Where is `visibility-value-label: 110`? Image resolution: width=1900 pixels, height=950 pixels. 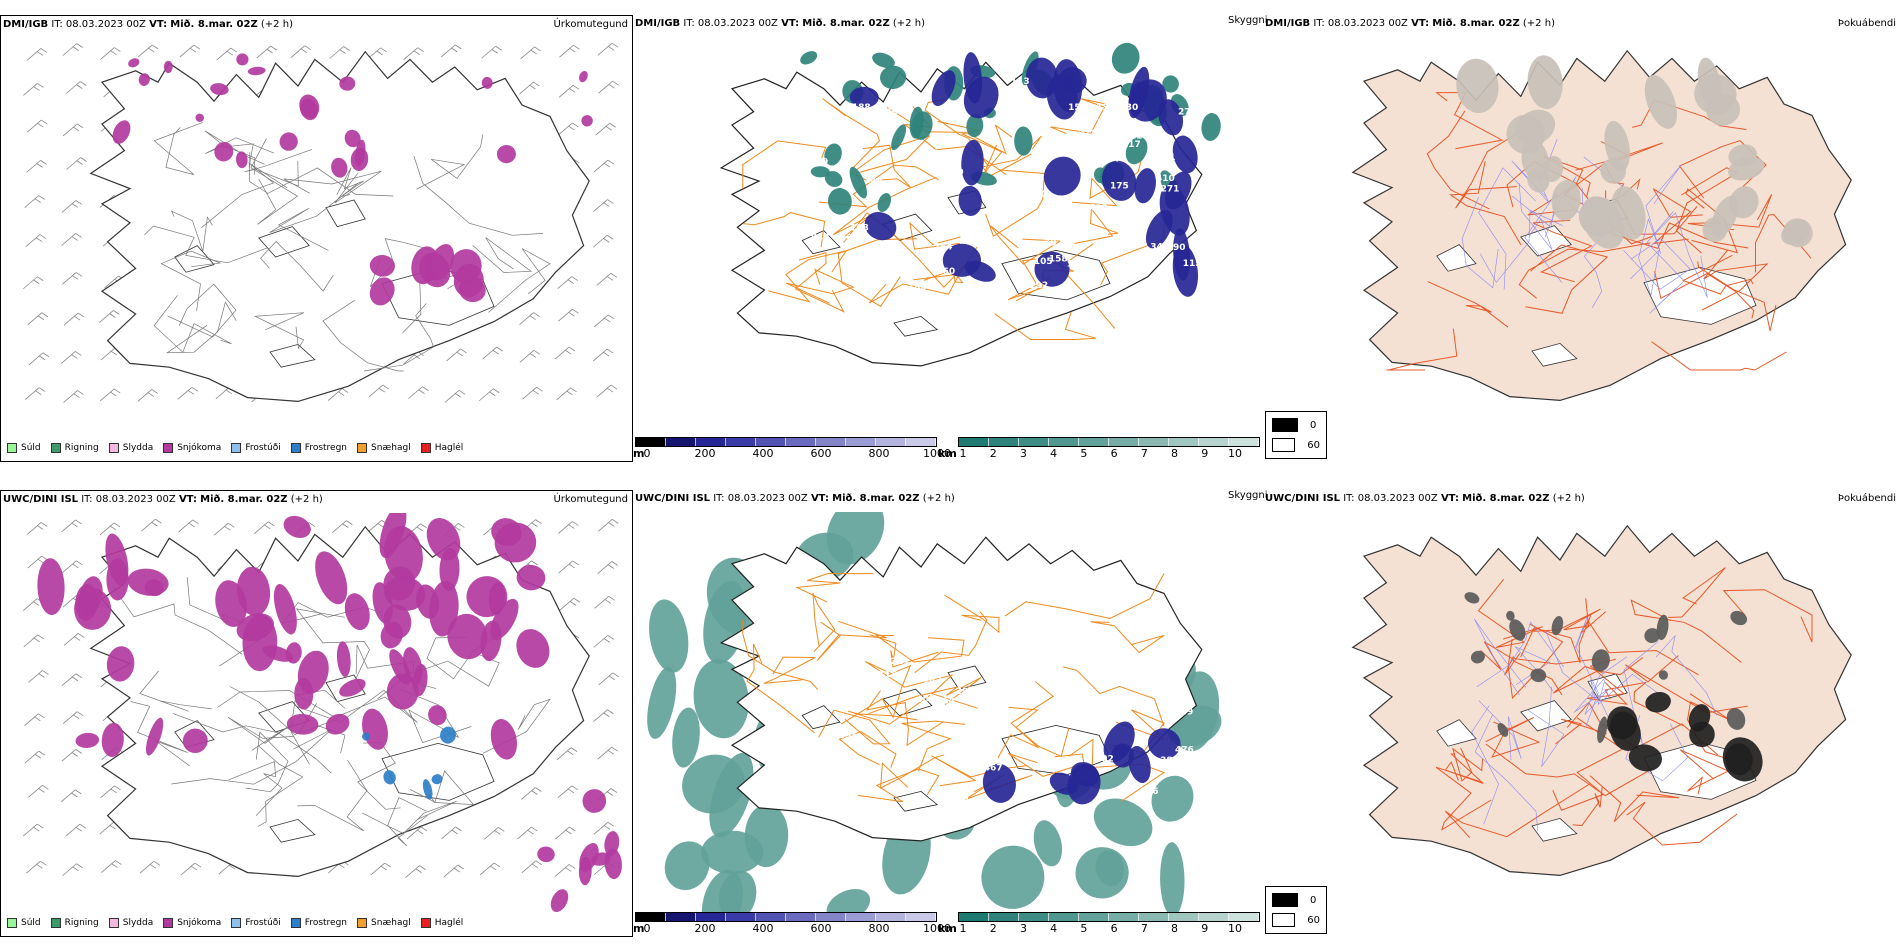 visibility-value-label: 110 is located at coordinates (1139, 137).